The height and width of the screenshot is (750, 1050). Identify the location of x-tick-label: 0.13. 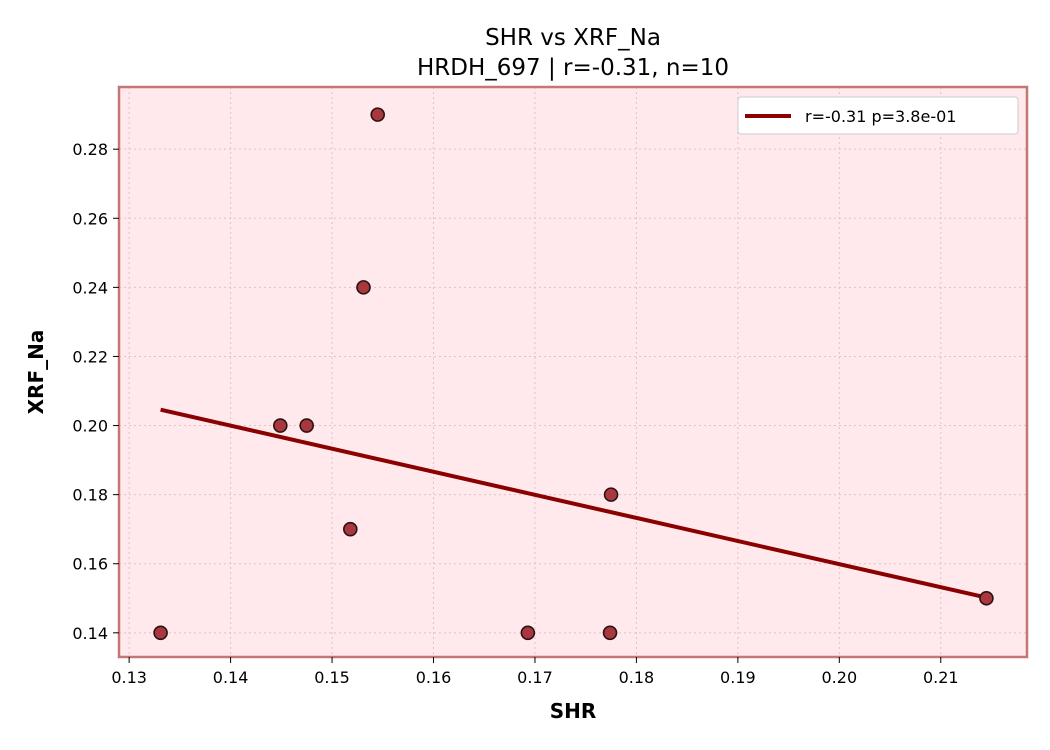
(129, 677).